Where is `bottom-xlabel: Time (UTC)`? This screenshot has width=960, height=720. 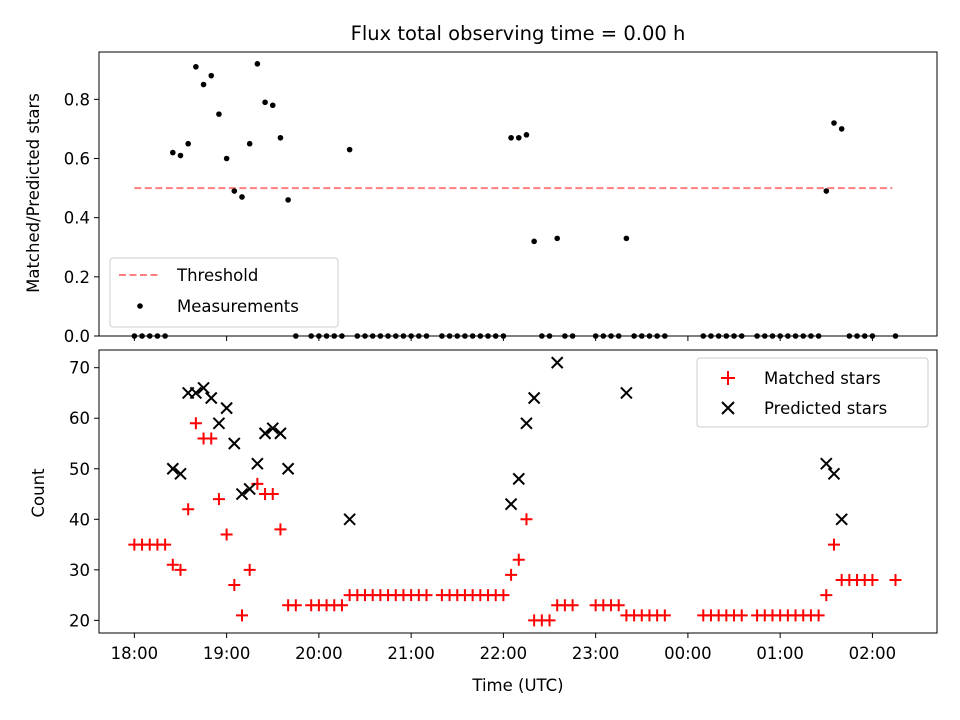 bottom-xlabel: Time (UTC) is located at coordinates (517, 685).